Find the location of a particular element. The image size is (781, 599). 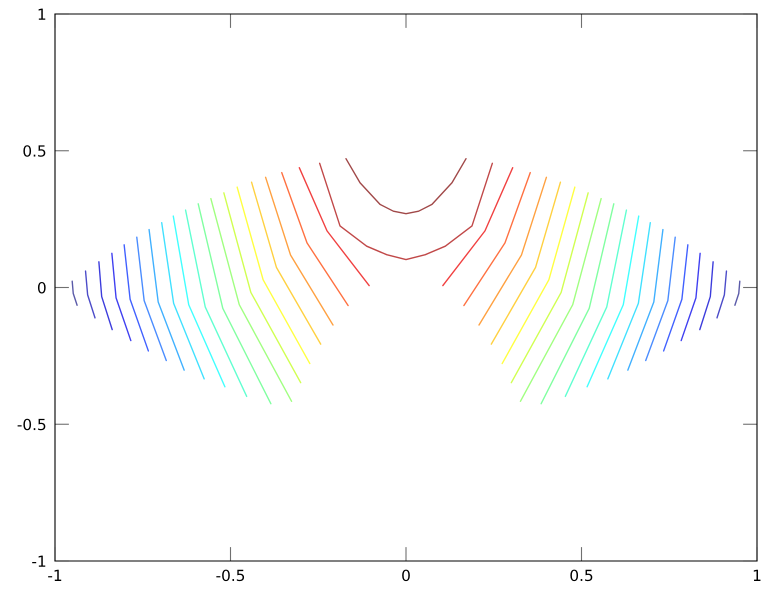

x-tick-label: 0 is located at coordinates (406, 576).